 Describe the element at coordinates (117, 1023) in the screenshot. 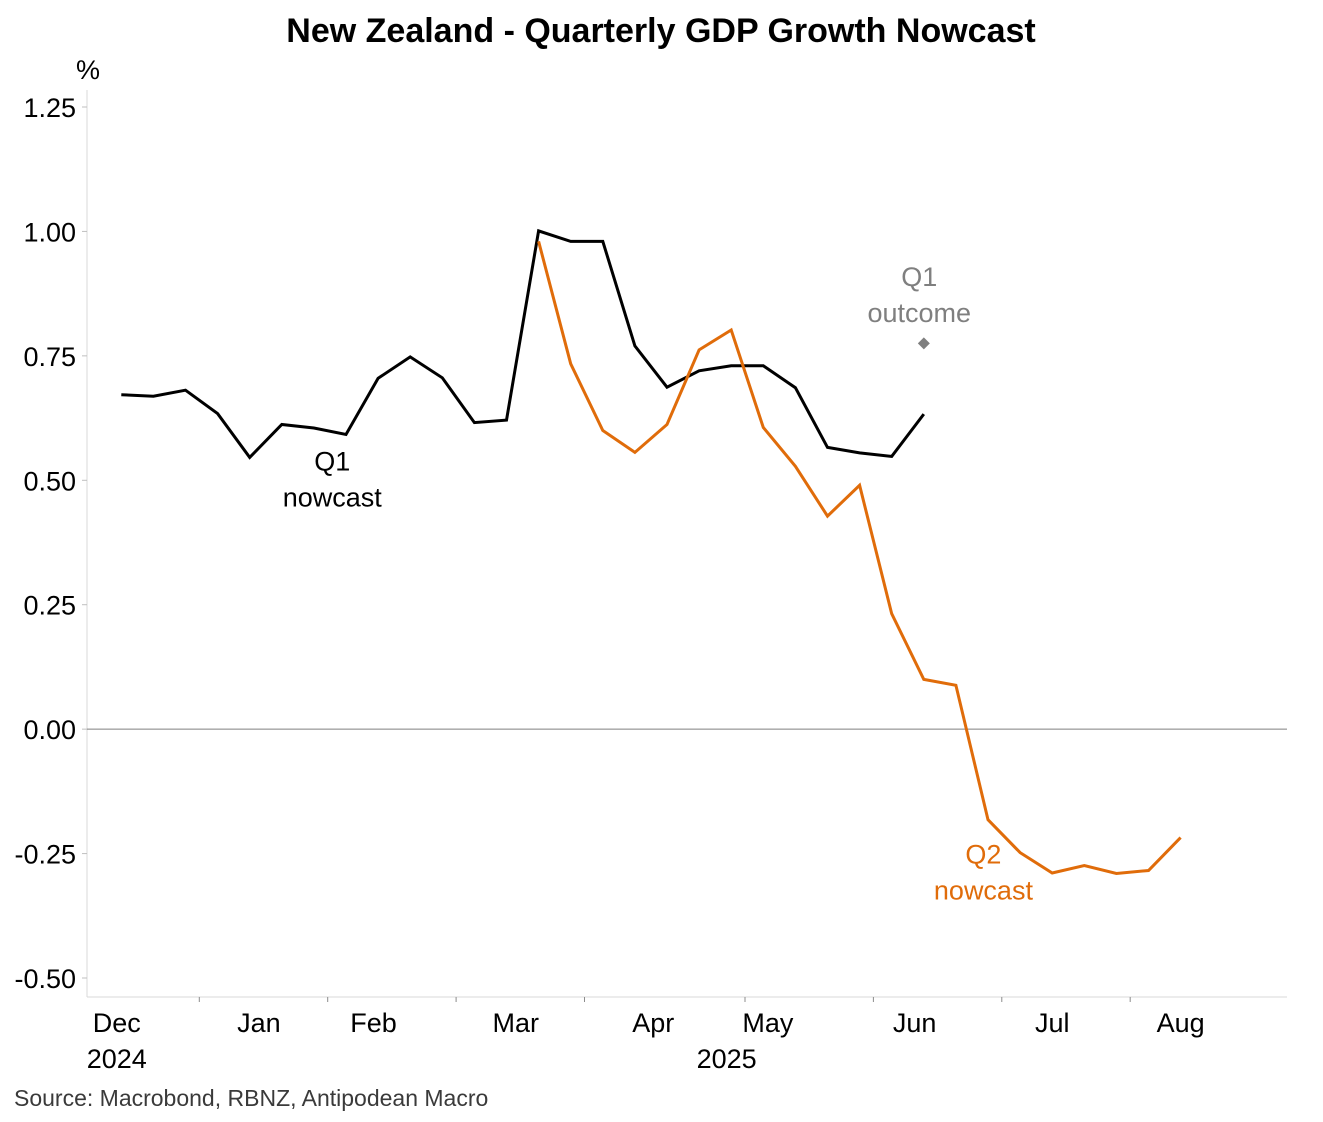

I see `x-tick-label: Dec` at that location.